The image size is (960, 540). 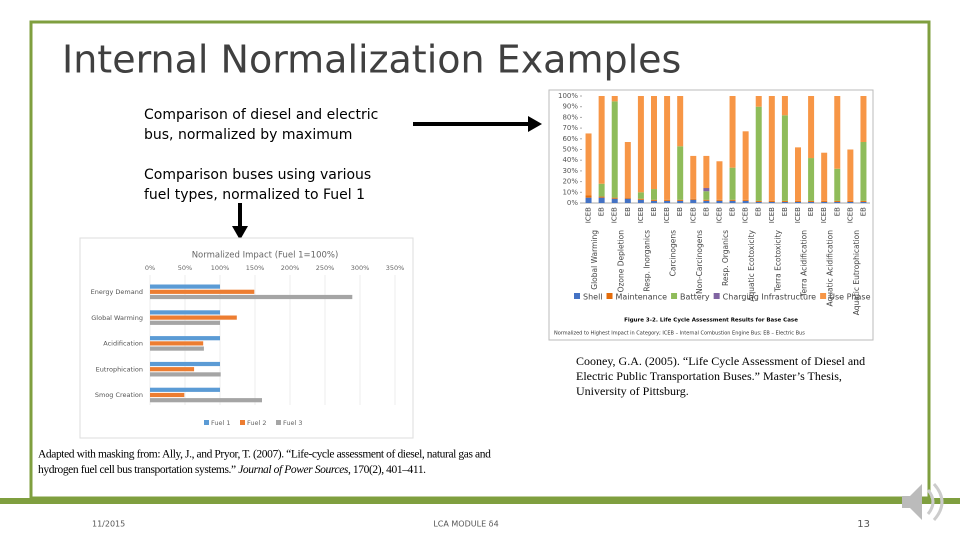 I want to click on legend-label: Shell, so click(x=593, y=297).